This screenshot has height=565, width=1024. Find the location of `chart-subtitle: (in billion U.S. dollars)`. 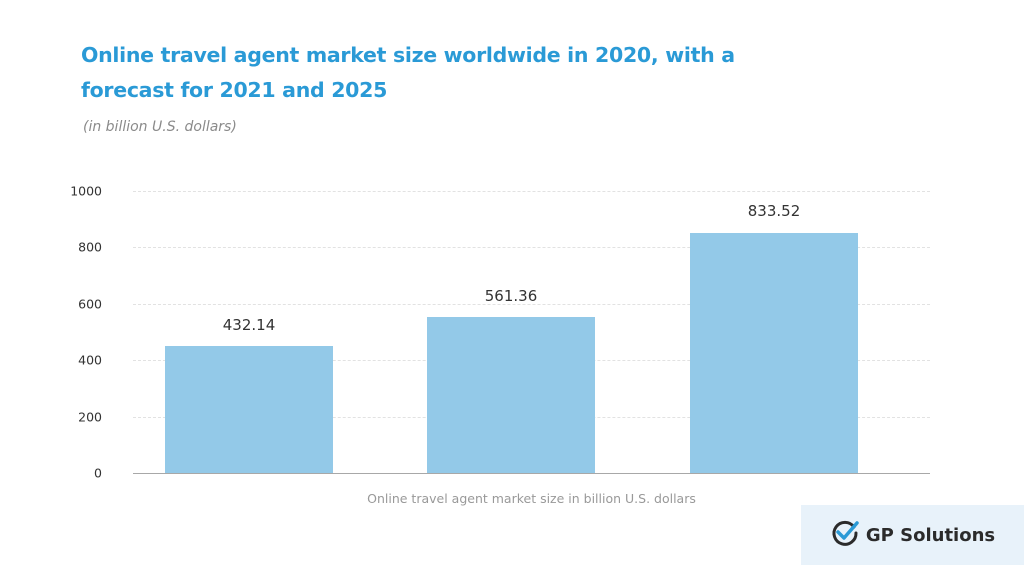

chart-subtitle: (in billion U.S. dollars) is located at coordinates (160, 127).